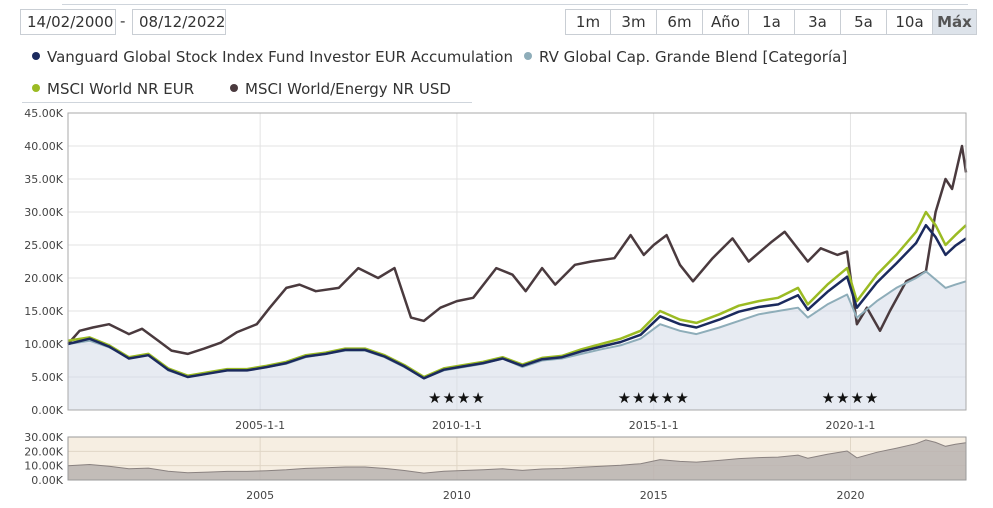 The image size is (993, 508). I want to click on y-tick-label: 30.00K, so click(43, 212).